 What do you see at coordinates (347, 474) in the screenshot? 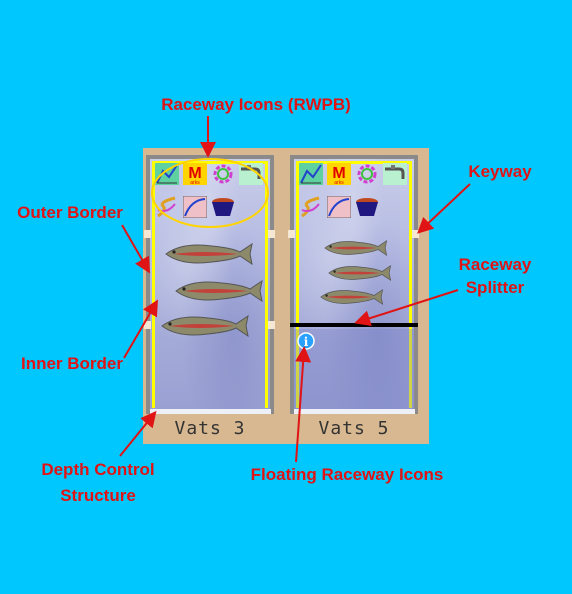
I see `annotation-floating-icons: Floating Raceway Icons` at bounding box center [347, 474].